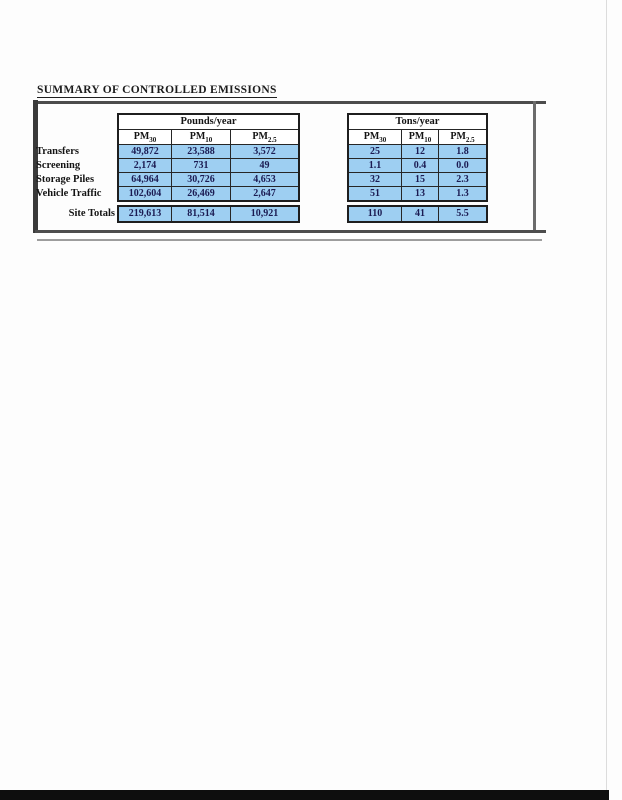 The width and height of the screenshot is (622, 800). What do you see at coordinates (290, 231) in the screenshot?
I see `summary-box-border-bottom` at bounding box center [290, 231].